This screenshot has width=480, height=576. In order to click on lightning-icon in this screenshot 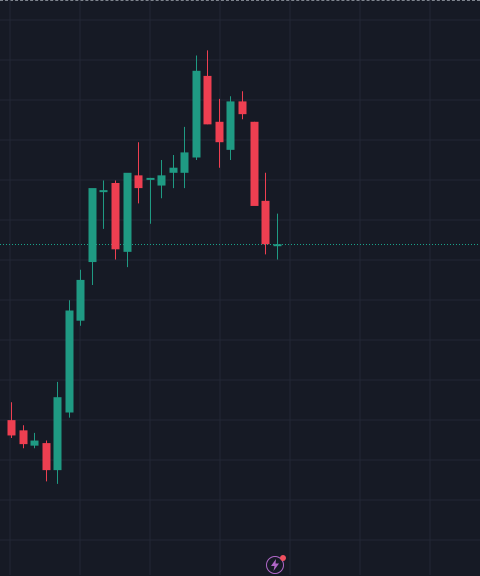, I will do `click(275, 565)`.